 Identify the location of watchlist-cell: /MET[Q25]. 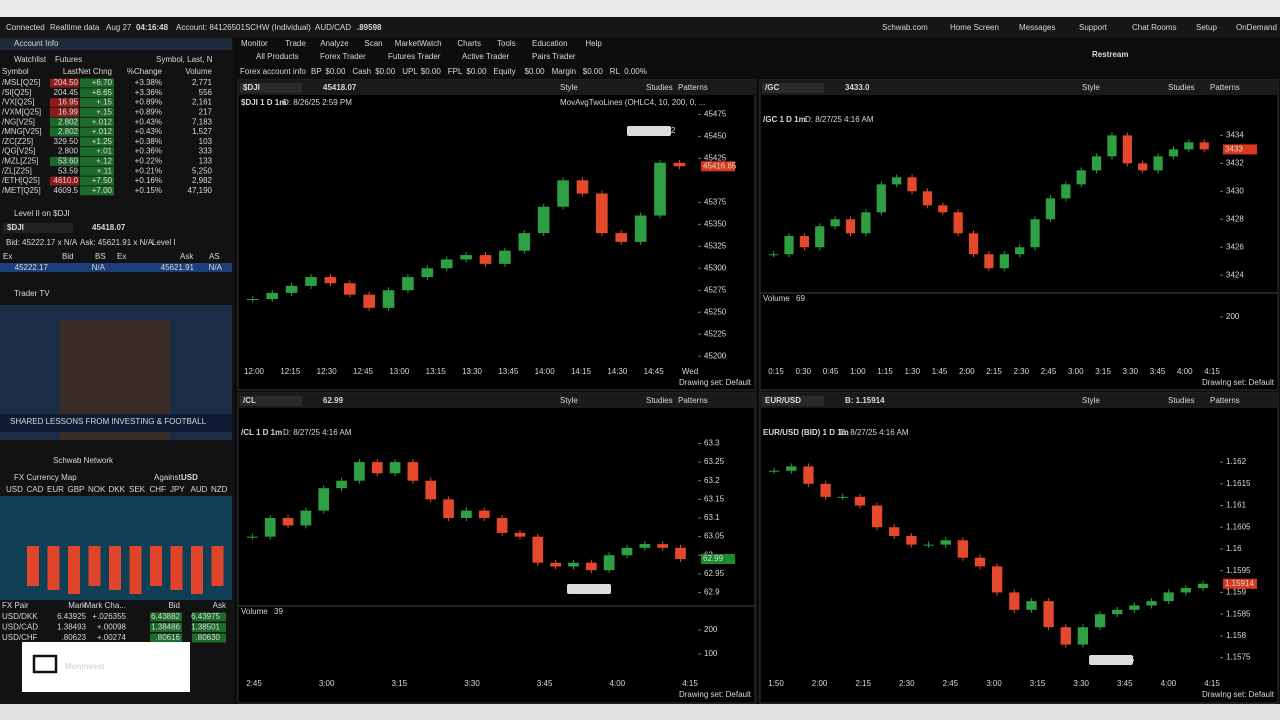
(21, 190).